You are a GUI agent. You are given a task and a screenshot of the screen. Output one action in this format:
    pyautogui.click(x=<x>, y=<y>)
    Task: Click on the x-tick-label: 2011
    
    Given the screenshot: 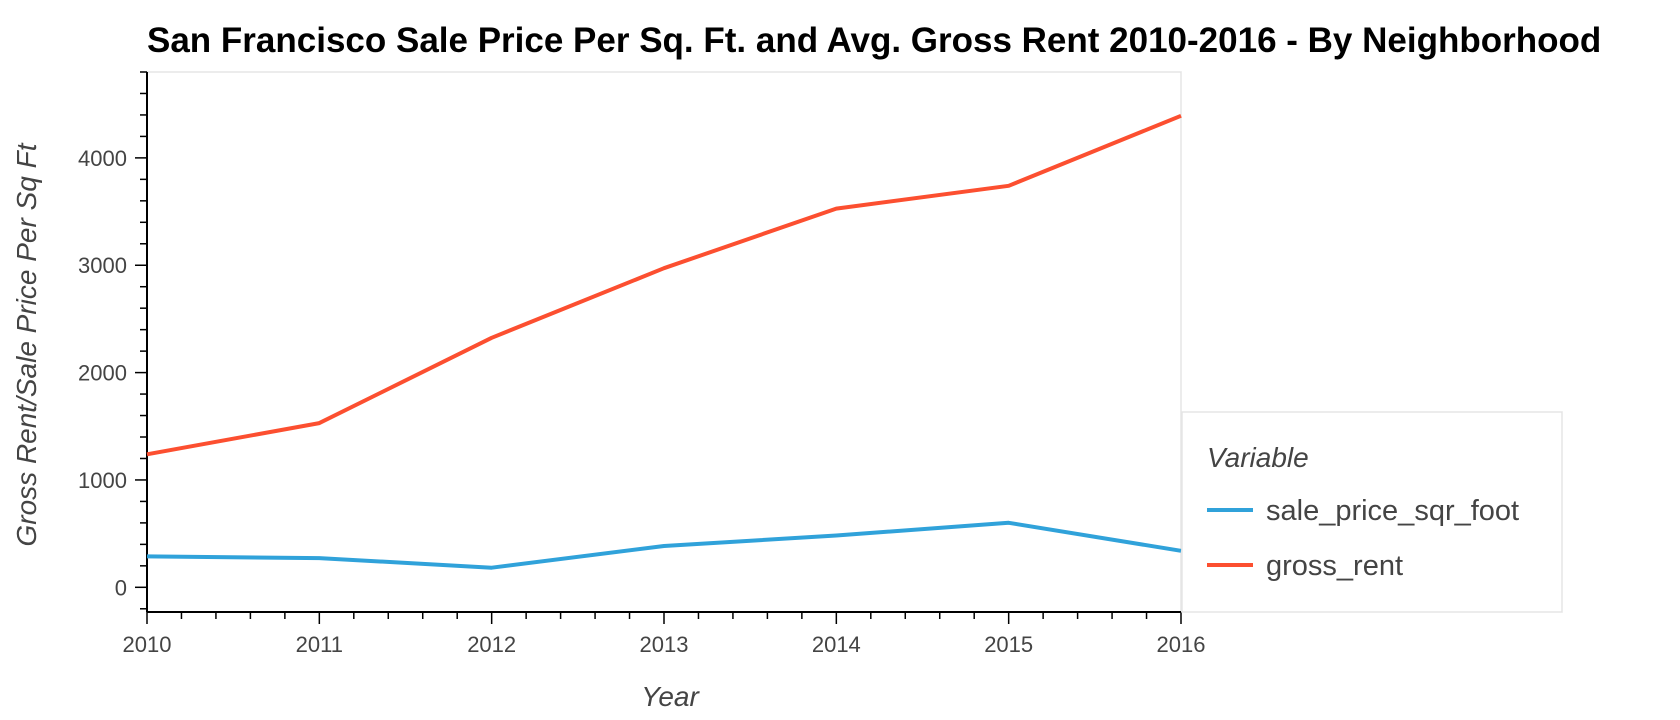 What is the action you would take?
    pyautogui.click(x=319, y=644)
    